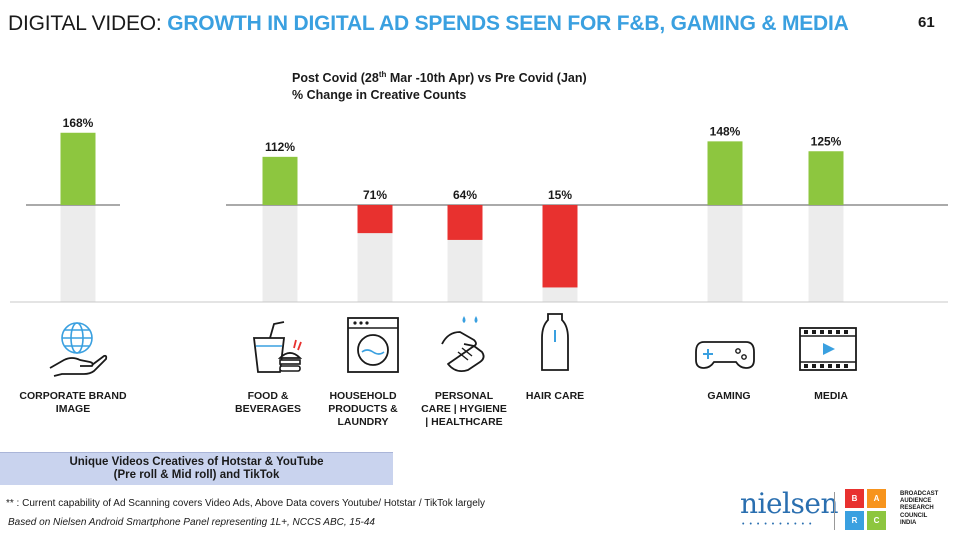  I want to click on data-label-6: 125%, so click(826, 141).